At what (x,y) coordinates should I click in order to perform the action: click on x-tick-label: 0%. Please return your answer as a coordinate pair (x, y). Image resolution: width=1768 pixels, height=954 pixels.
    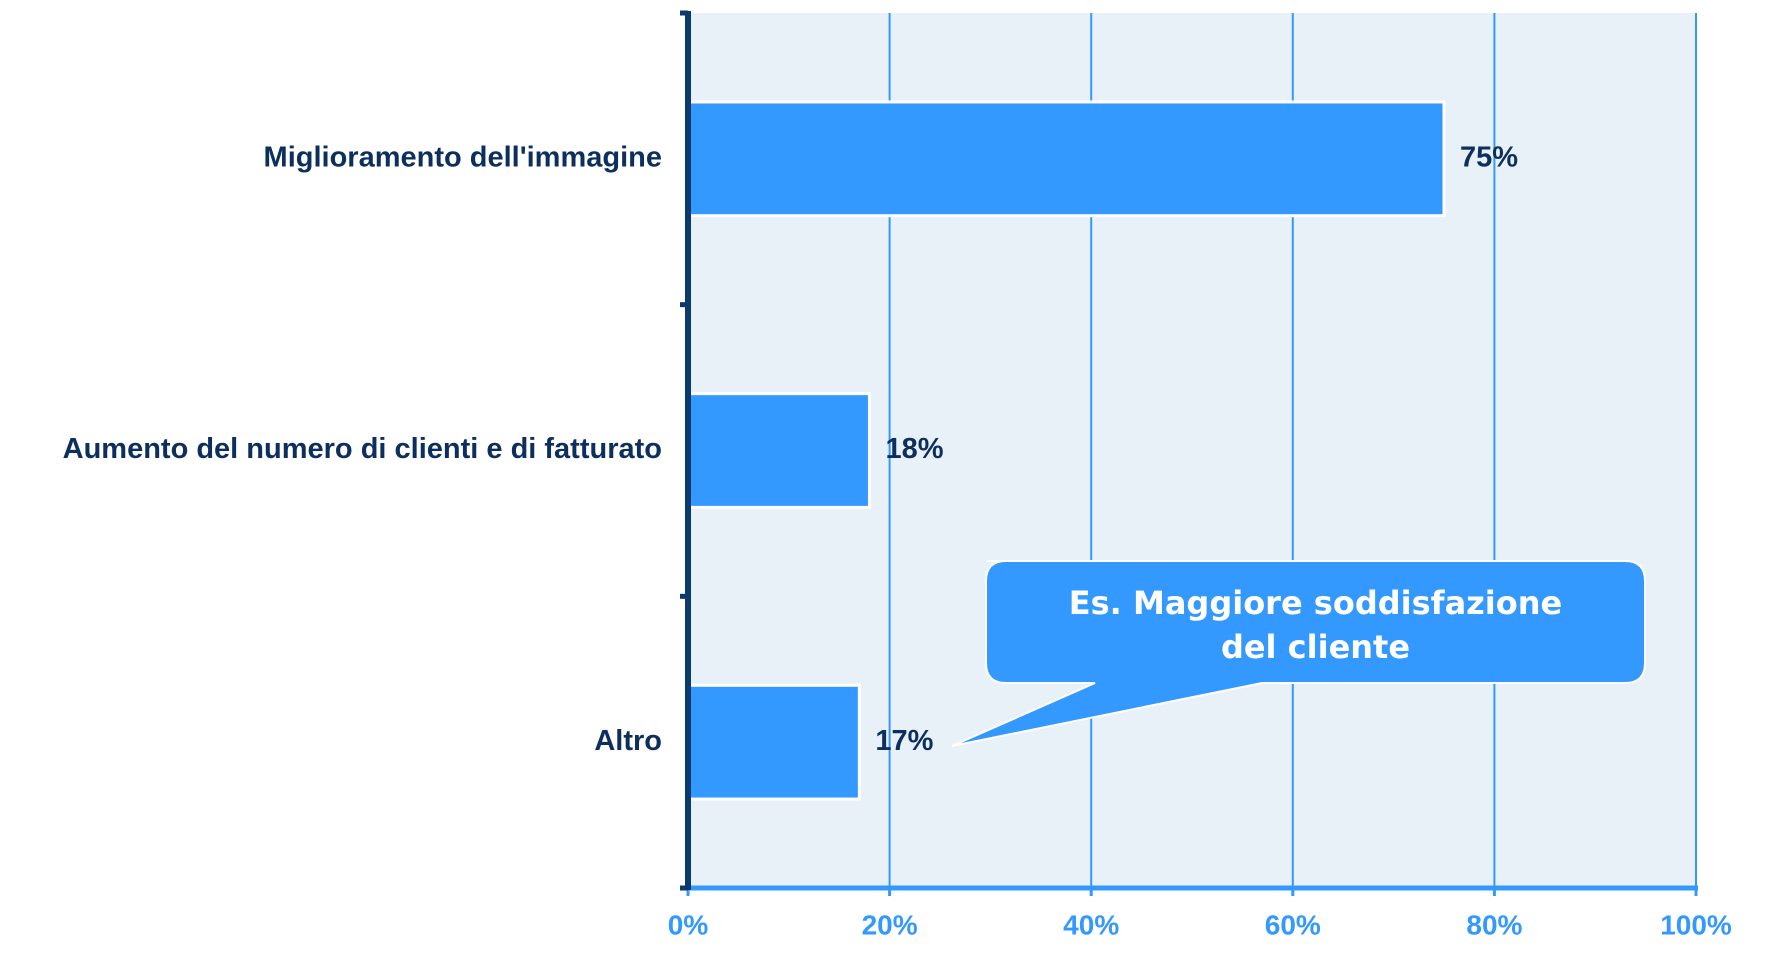
    Looking at the image, I should click on (688, 924).